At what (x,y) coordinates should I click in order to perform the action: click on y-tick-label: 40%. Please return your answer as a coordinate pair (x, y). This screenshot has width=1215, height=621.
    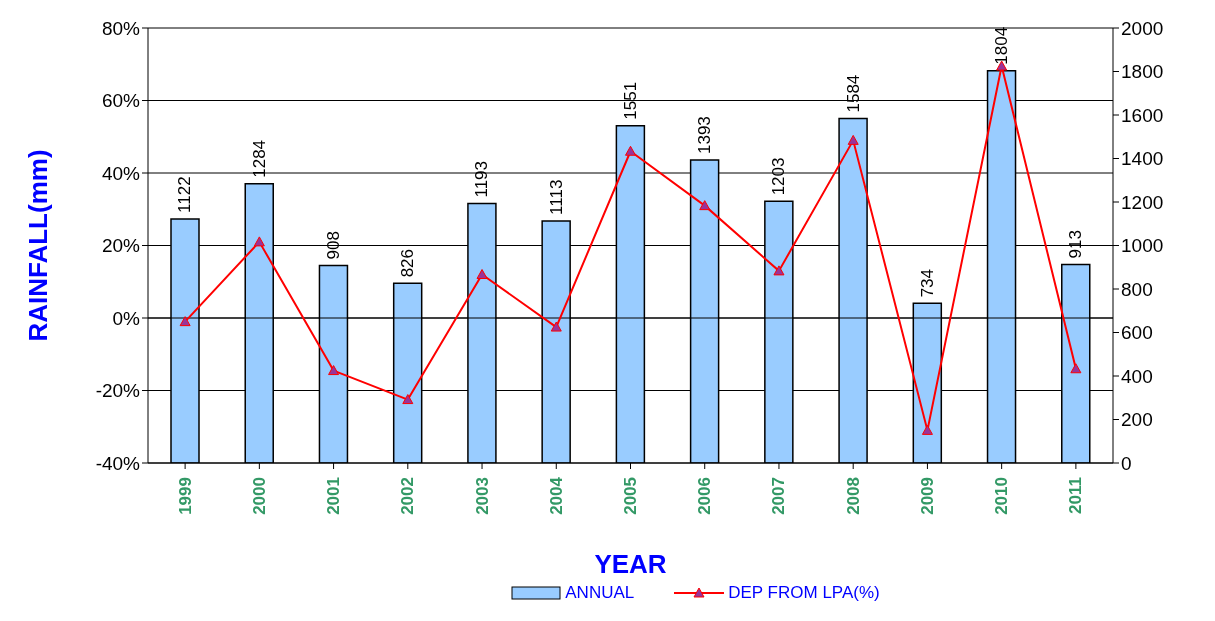
    Looking at the image, I should click on (121, 173).